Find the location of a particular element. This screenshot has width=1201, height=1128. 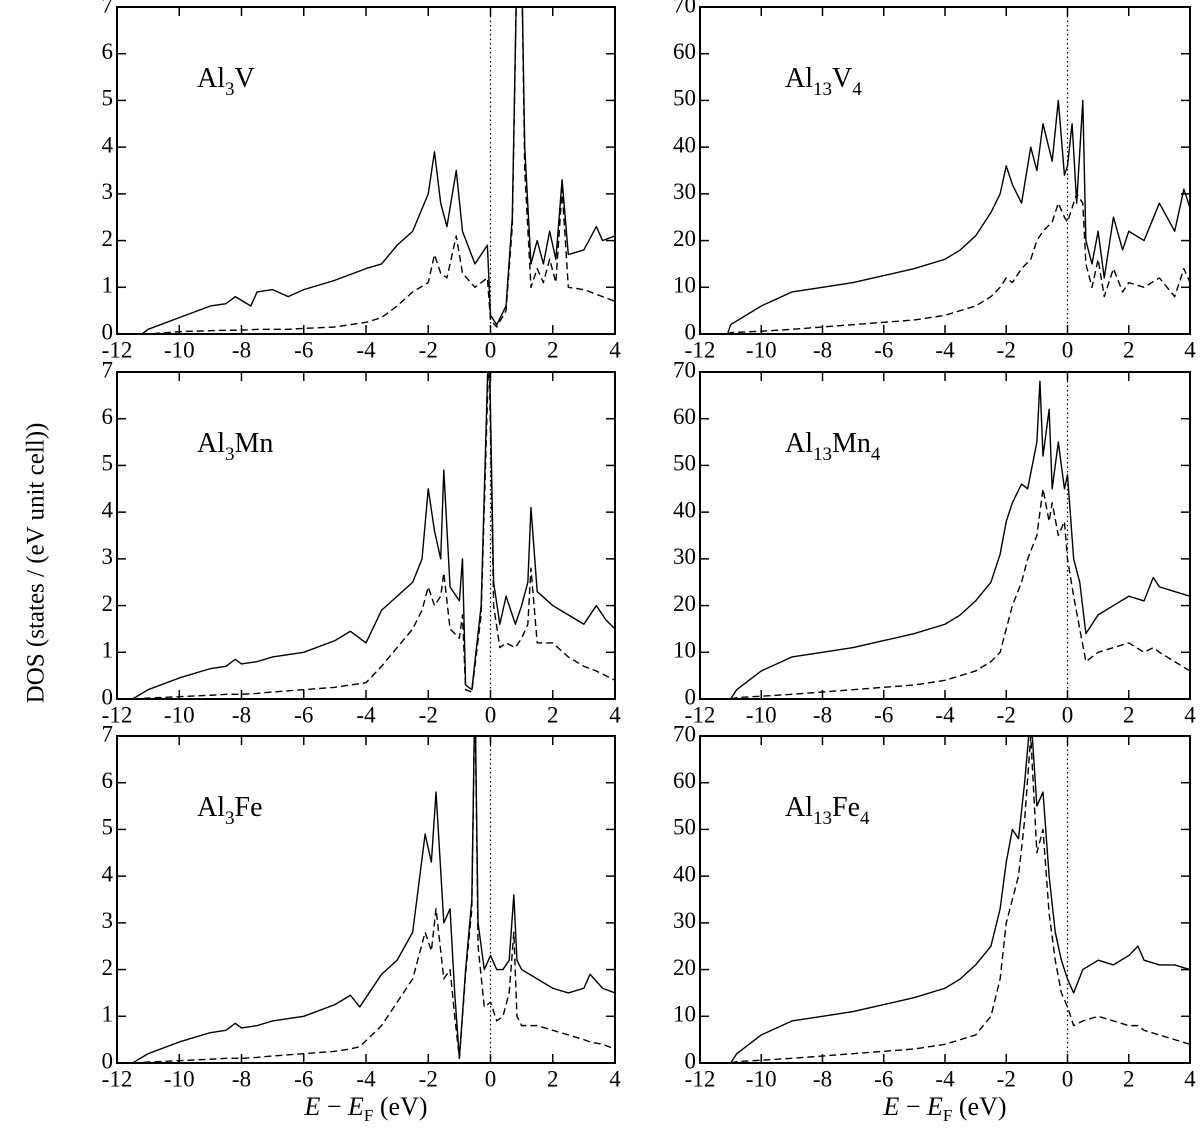

x-axis-label: E − EF (eV) is located at coordinates (365, 1108).